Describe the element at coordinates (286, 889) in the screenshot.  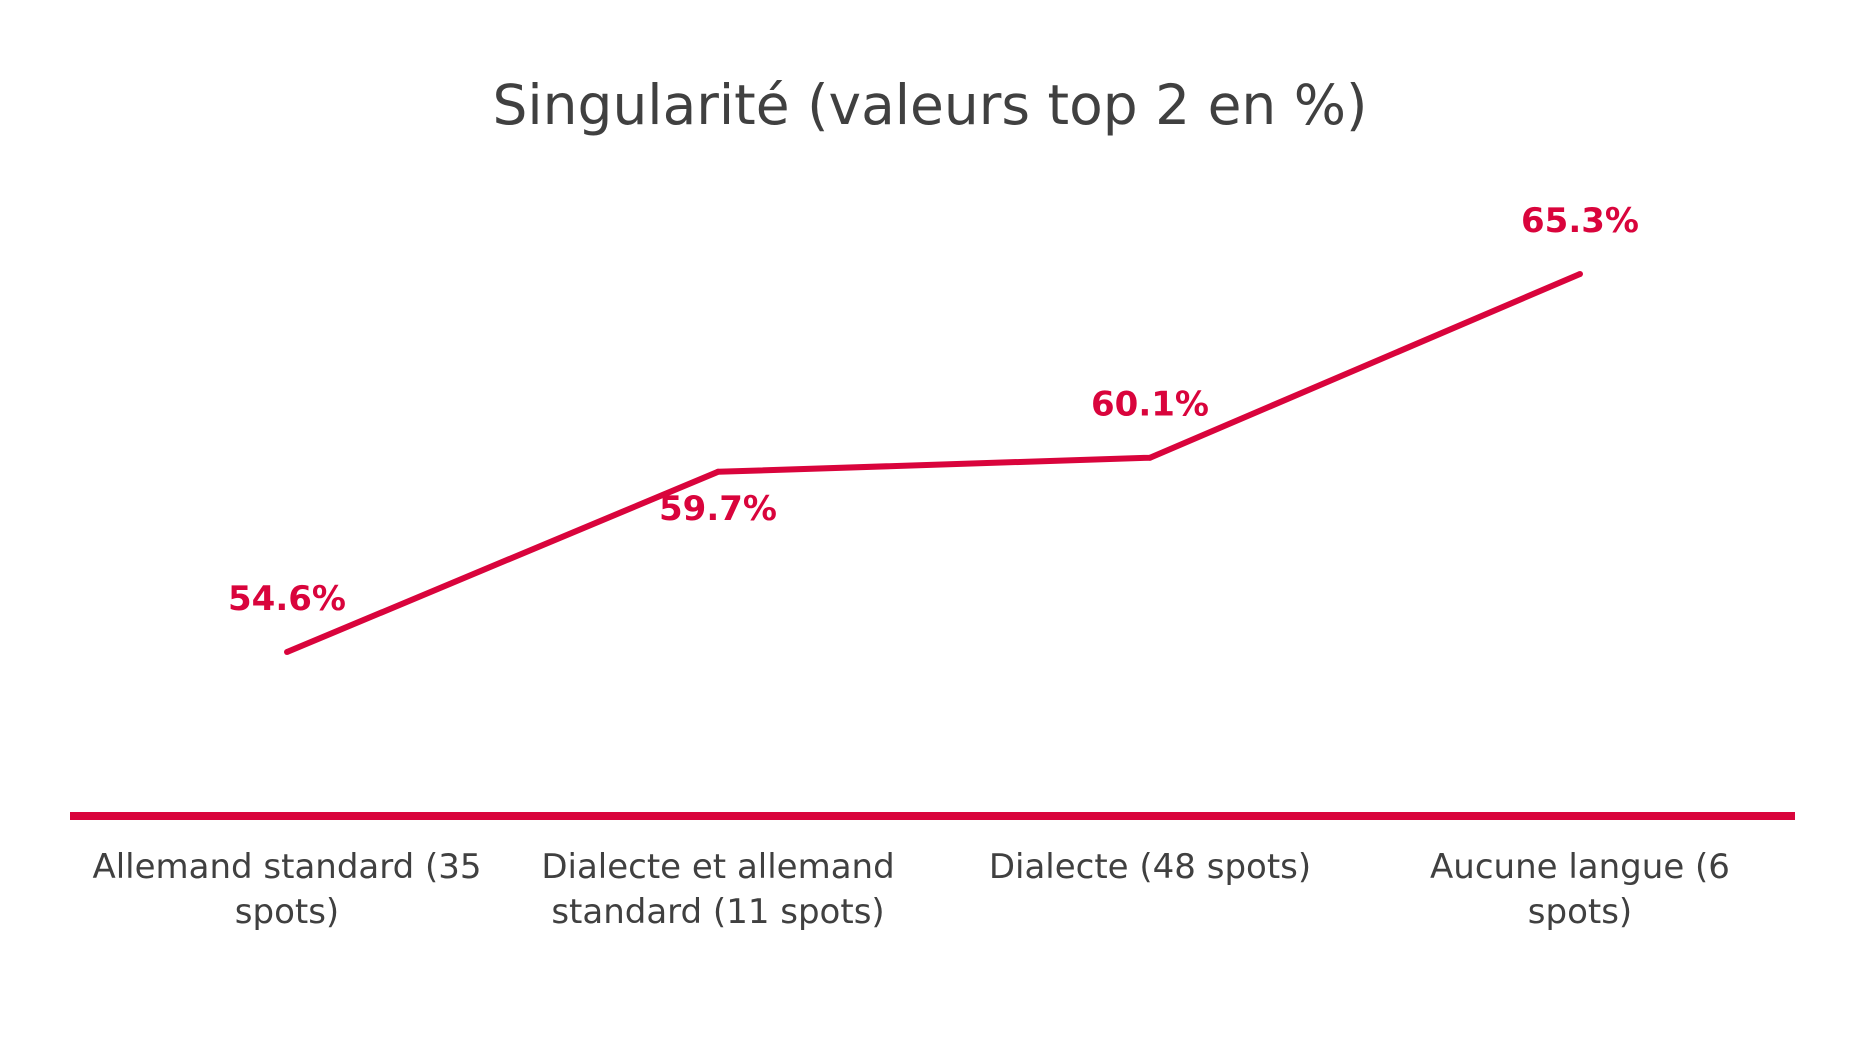
I see `x-tick-label: Allemand standard (35 spots)` at that location.